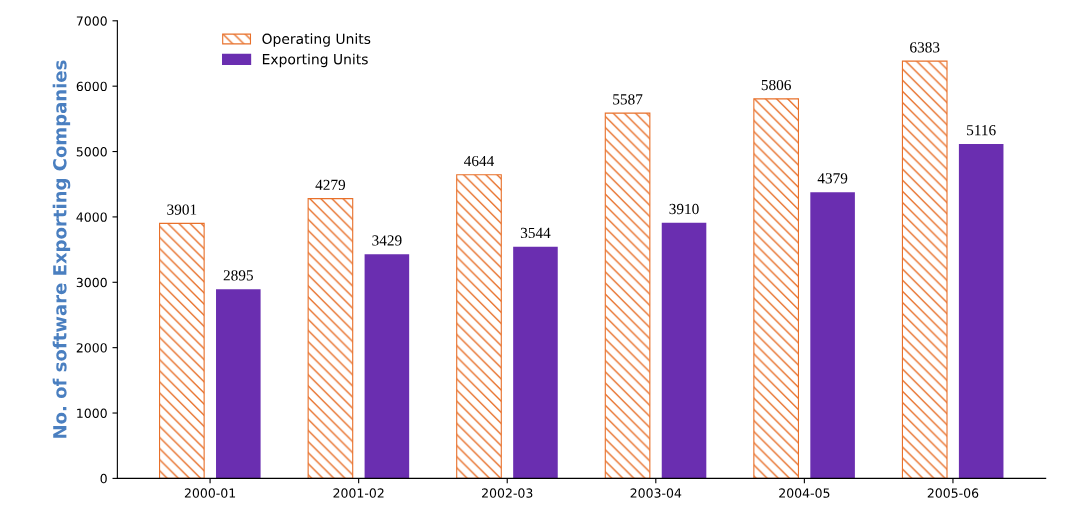 The height and width of the screenshot is (520, 1067). I want to click on data-label: 3910, so click(684, 209).